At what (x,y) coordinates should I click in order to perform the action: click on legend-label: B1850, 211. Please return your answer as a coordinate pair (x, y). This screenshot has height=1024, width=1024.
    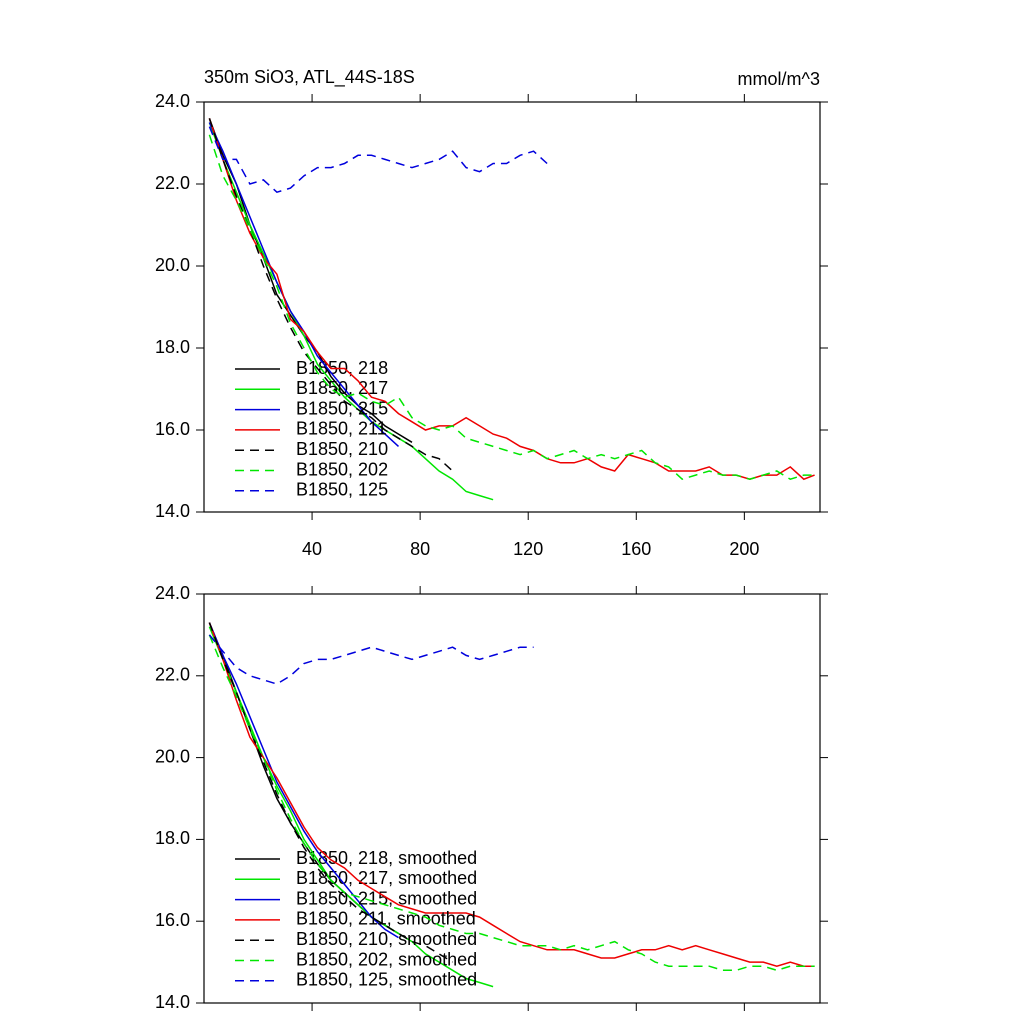
    Looking at the image, I should click on (341, 429).